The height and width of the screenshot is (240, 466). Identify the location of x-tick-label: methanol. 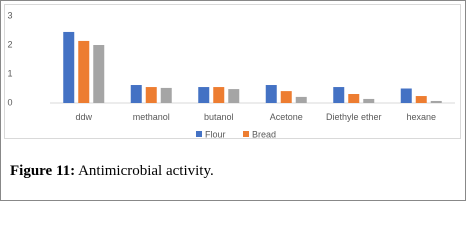
(151, 117).